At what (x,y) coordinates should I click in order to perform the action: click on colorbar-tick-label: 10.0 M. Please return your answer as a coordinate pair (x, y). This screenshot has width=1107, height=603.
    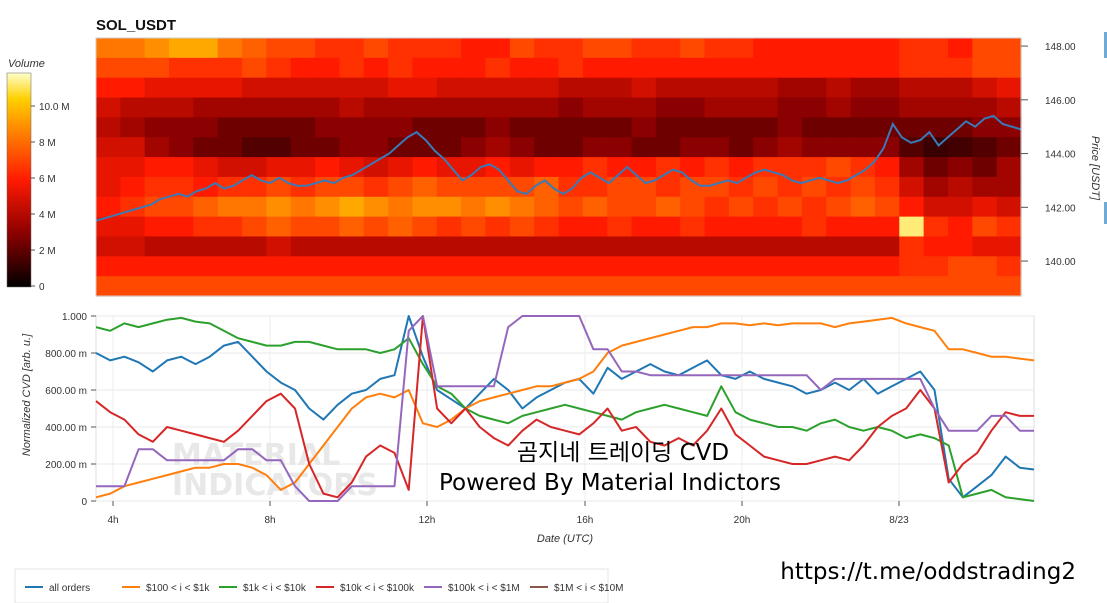
    Looking at the image, I should click on (54, 107).